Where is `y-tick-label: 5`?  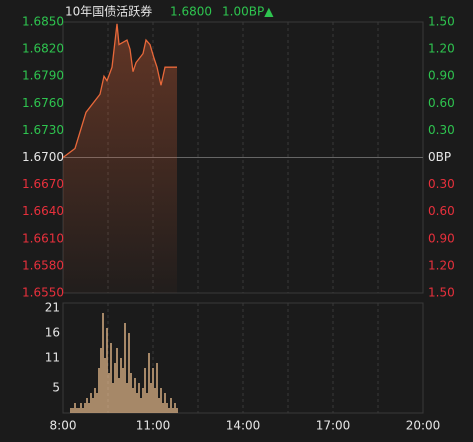 y-tick-label: 5 is located at coordinates (56, 388).